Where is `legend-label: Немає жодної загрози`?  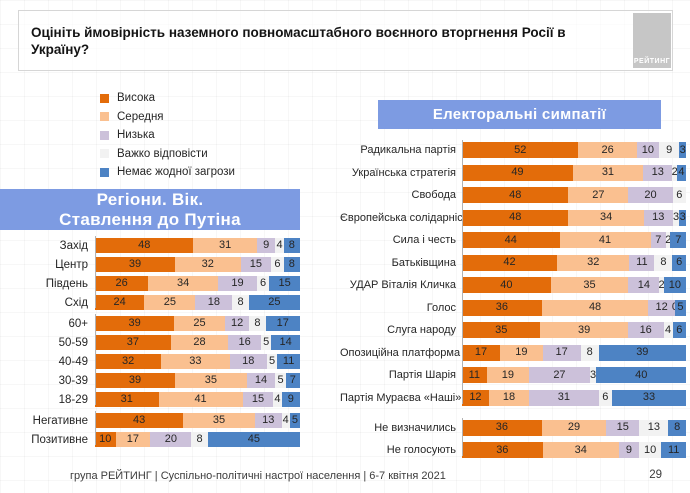
legend-label: Немає жодної загрози is located at coordinates (176, 172).